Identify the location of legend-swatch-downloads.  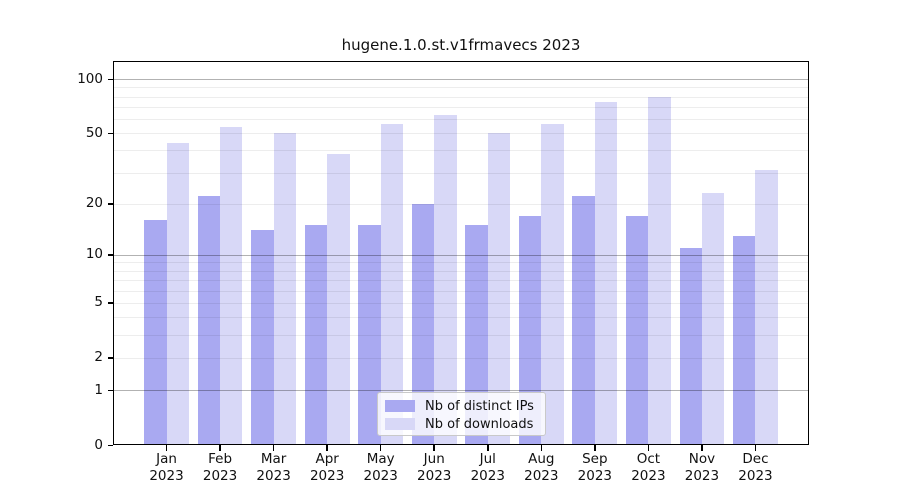
(400, 424).